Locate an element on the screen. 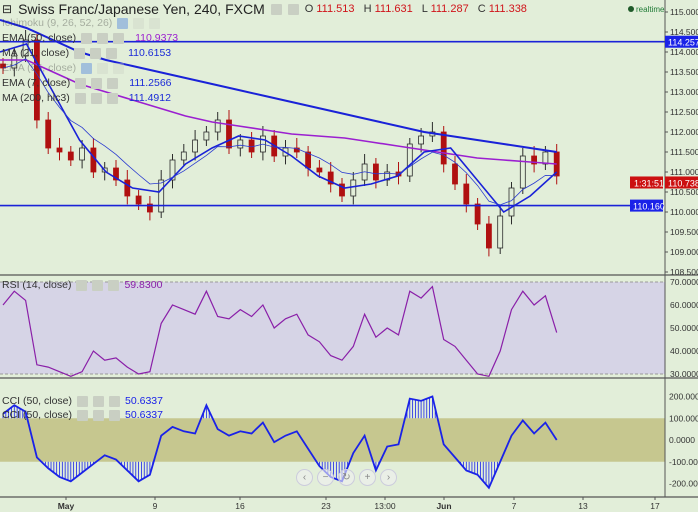 This screenshot has height=512, width=698. price-tick-label: 110.500 is located at coordinates (684, 192).